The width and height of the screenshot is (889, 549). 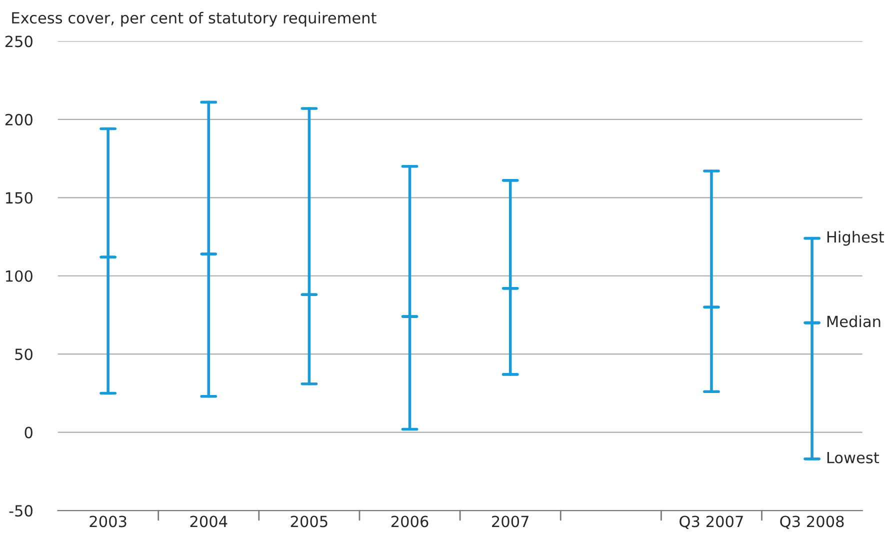 I want to click on annotation: Highest, so click(x=855, y=238).